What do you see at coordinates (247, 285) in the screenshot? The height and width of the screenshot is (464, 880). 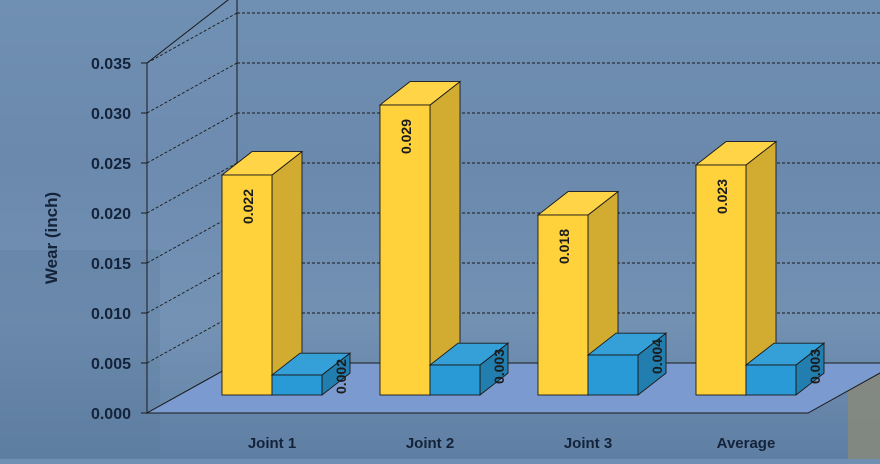 I see `bar-s1-joint-1-front` at bounding box center [247, 285].